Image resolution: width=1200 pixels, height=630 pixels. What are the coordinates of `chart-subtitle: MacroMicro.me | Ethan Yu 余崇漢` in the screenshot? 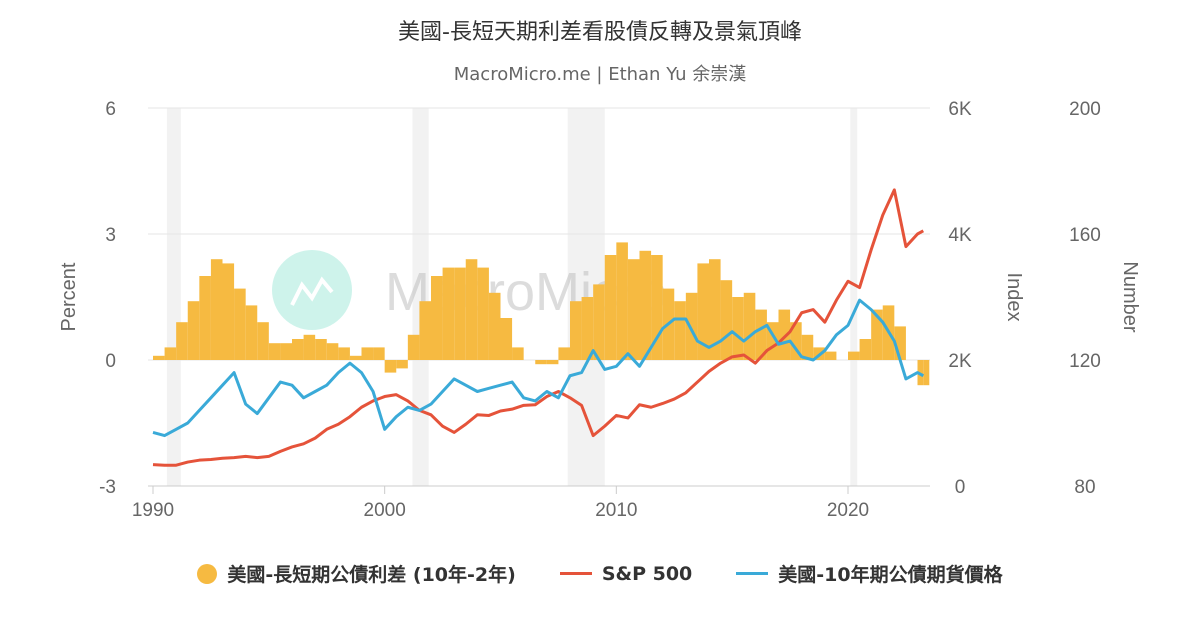 It's located at (600, 74).